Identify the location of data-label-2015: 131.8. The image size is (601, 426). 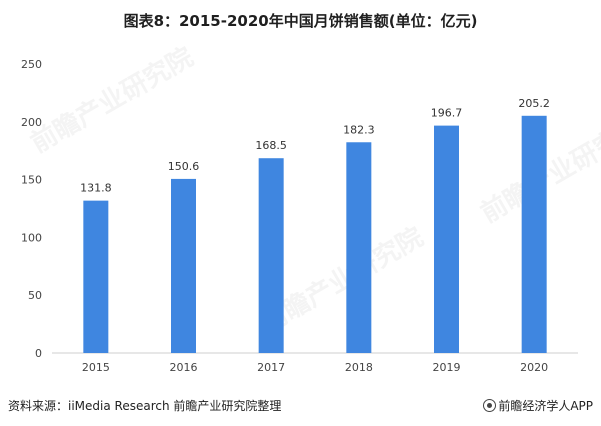
(96, 188).